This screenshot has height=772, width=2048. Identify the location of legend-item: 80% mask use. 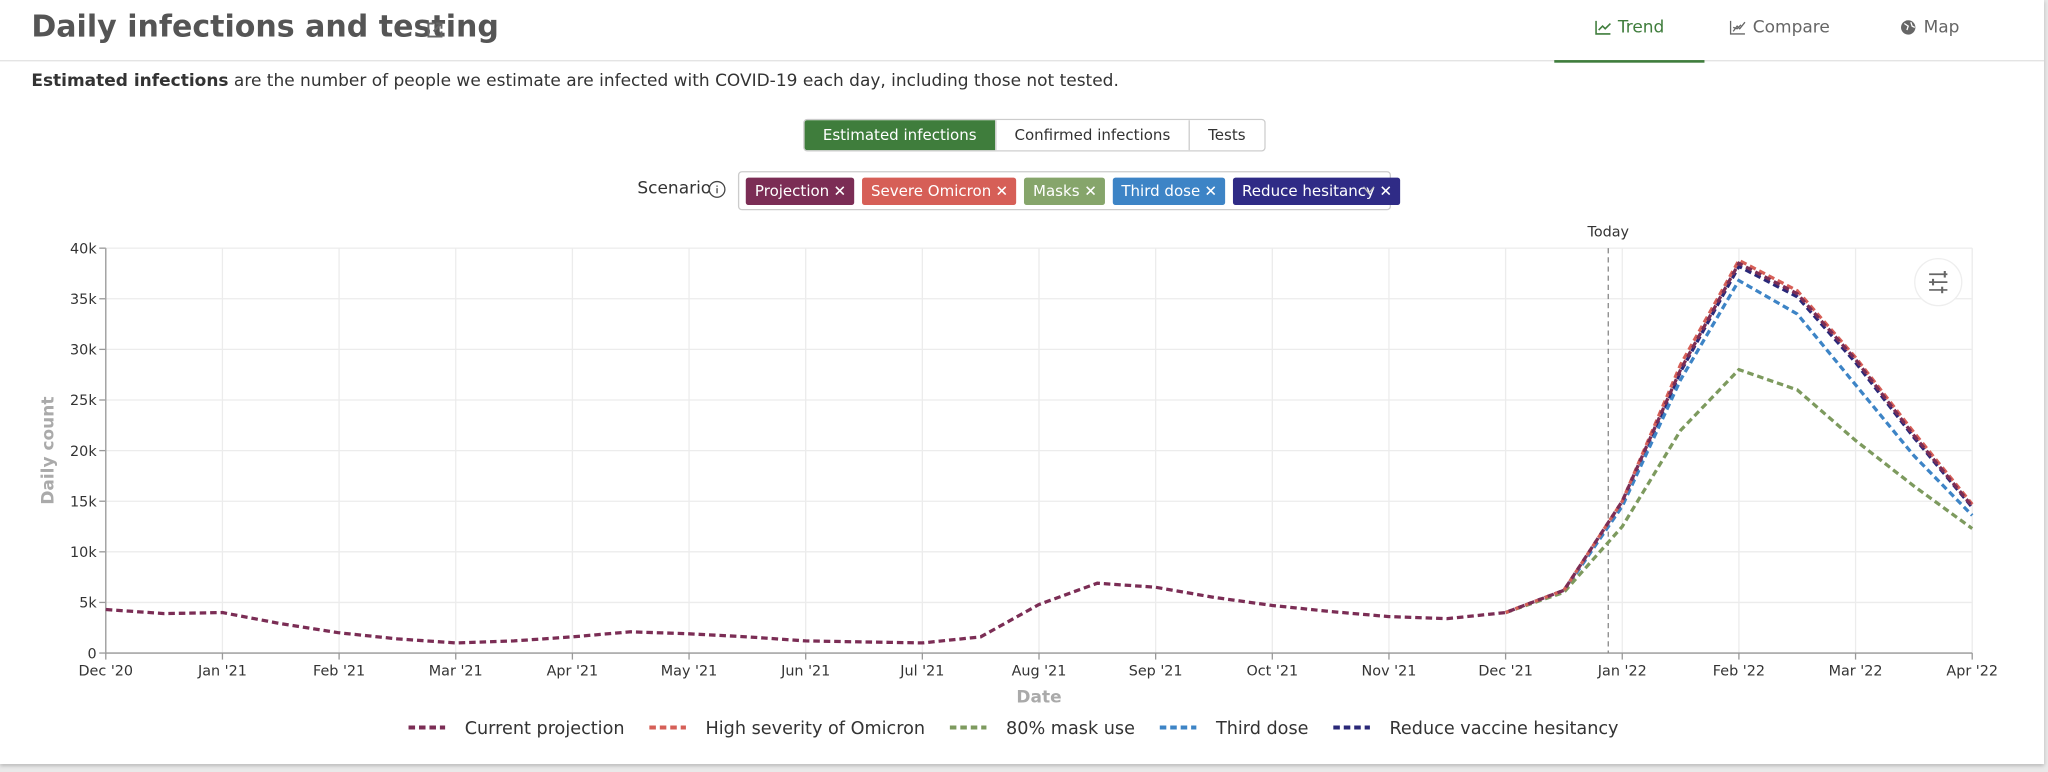
(1042, 729).